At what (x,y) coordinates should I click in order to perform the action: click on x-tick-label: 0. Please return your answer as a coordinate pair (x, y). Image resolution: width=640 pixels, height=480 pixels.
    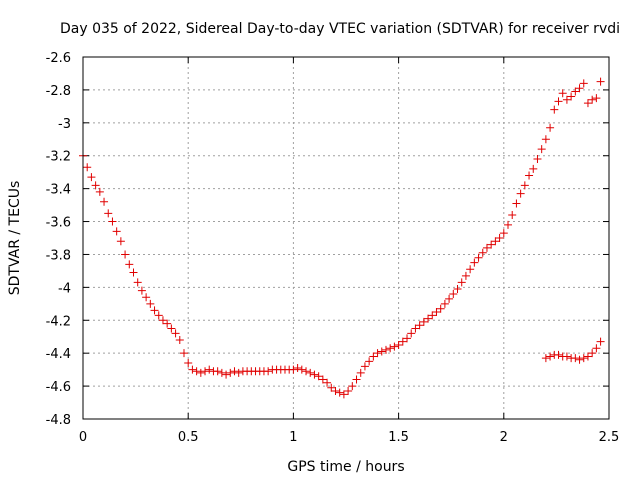
    Looking at the image, I should click on (83, 437).